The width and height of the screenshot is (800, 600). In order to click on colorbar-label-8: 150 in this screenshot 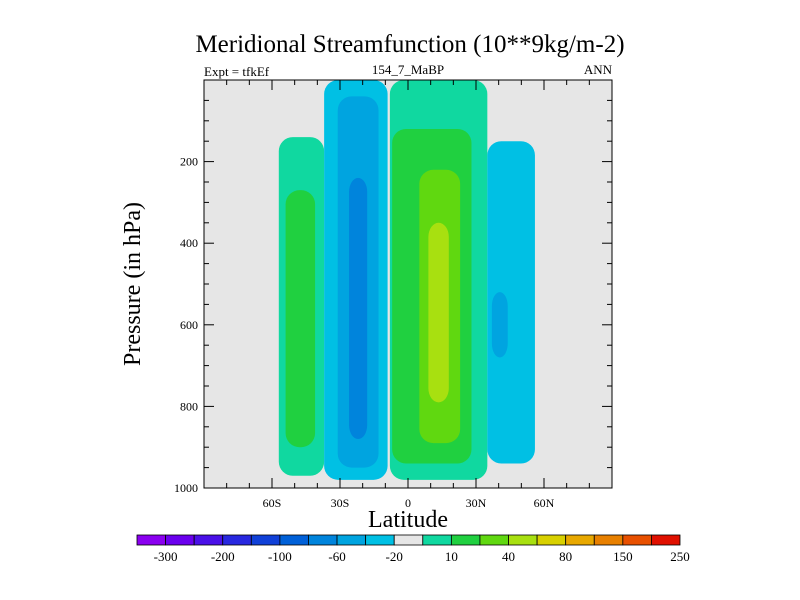, I will do `click(623, 556)`.